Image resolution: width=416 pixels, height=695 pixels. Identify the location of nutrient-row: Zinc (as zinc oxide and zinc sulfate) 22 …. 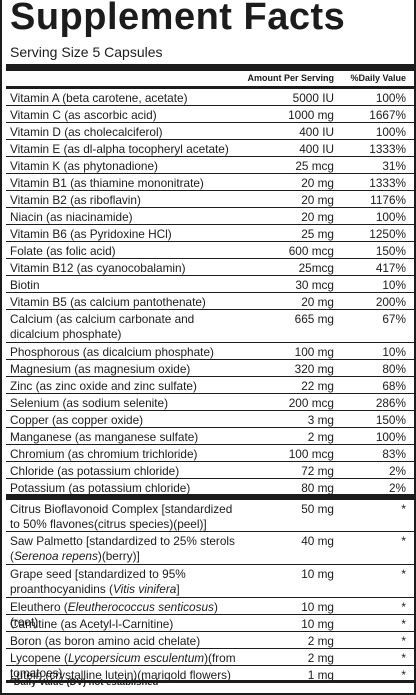
(210, 385).